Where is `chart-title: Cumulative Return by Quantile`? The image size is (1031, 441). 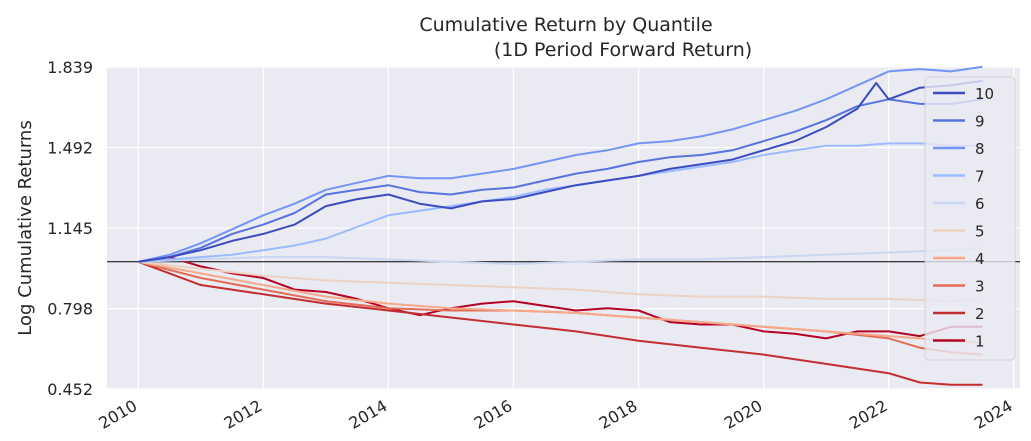 chart-title: Cumulative Return by Quantile is located at coordinates (565, 25).